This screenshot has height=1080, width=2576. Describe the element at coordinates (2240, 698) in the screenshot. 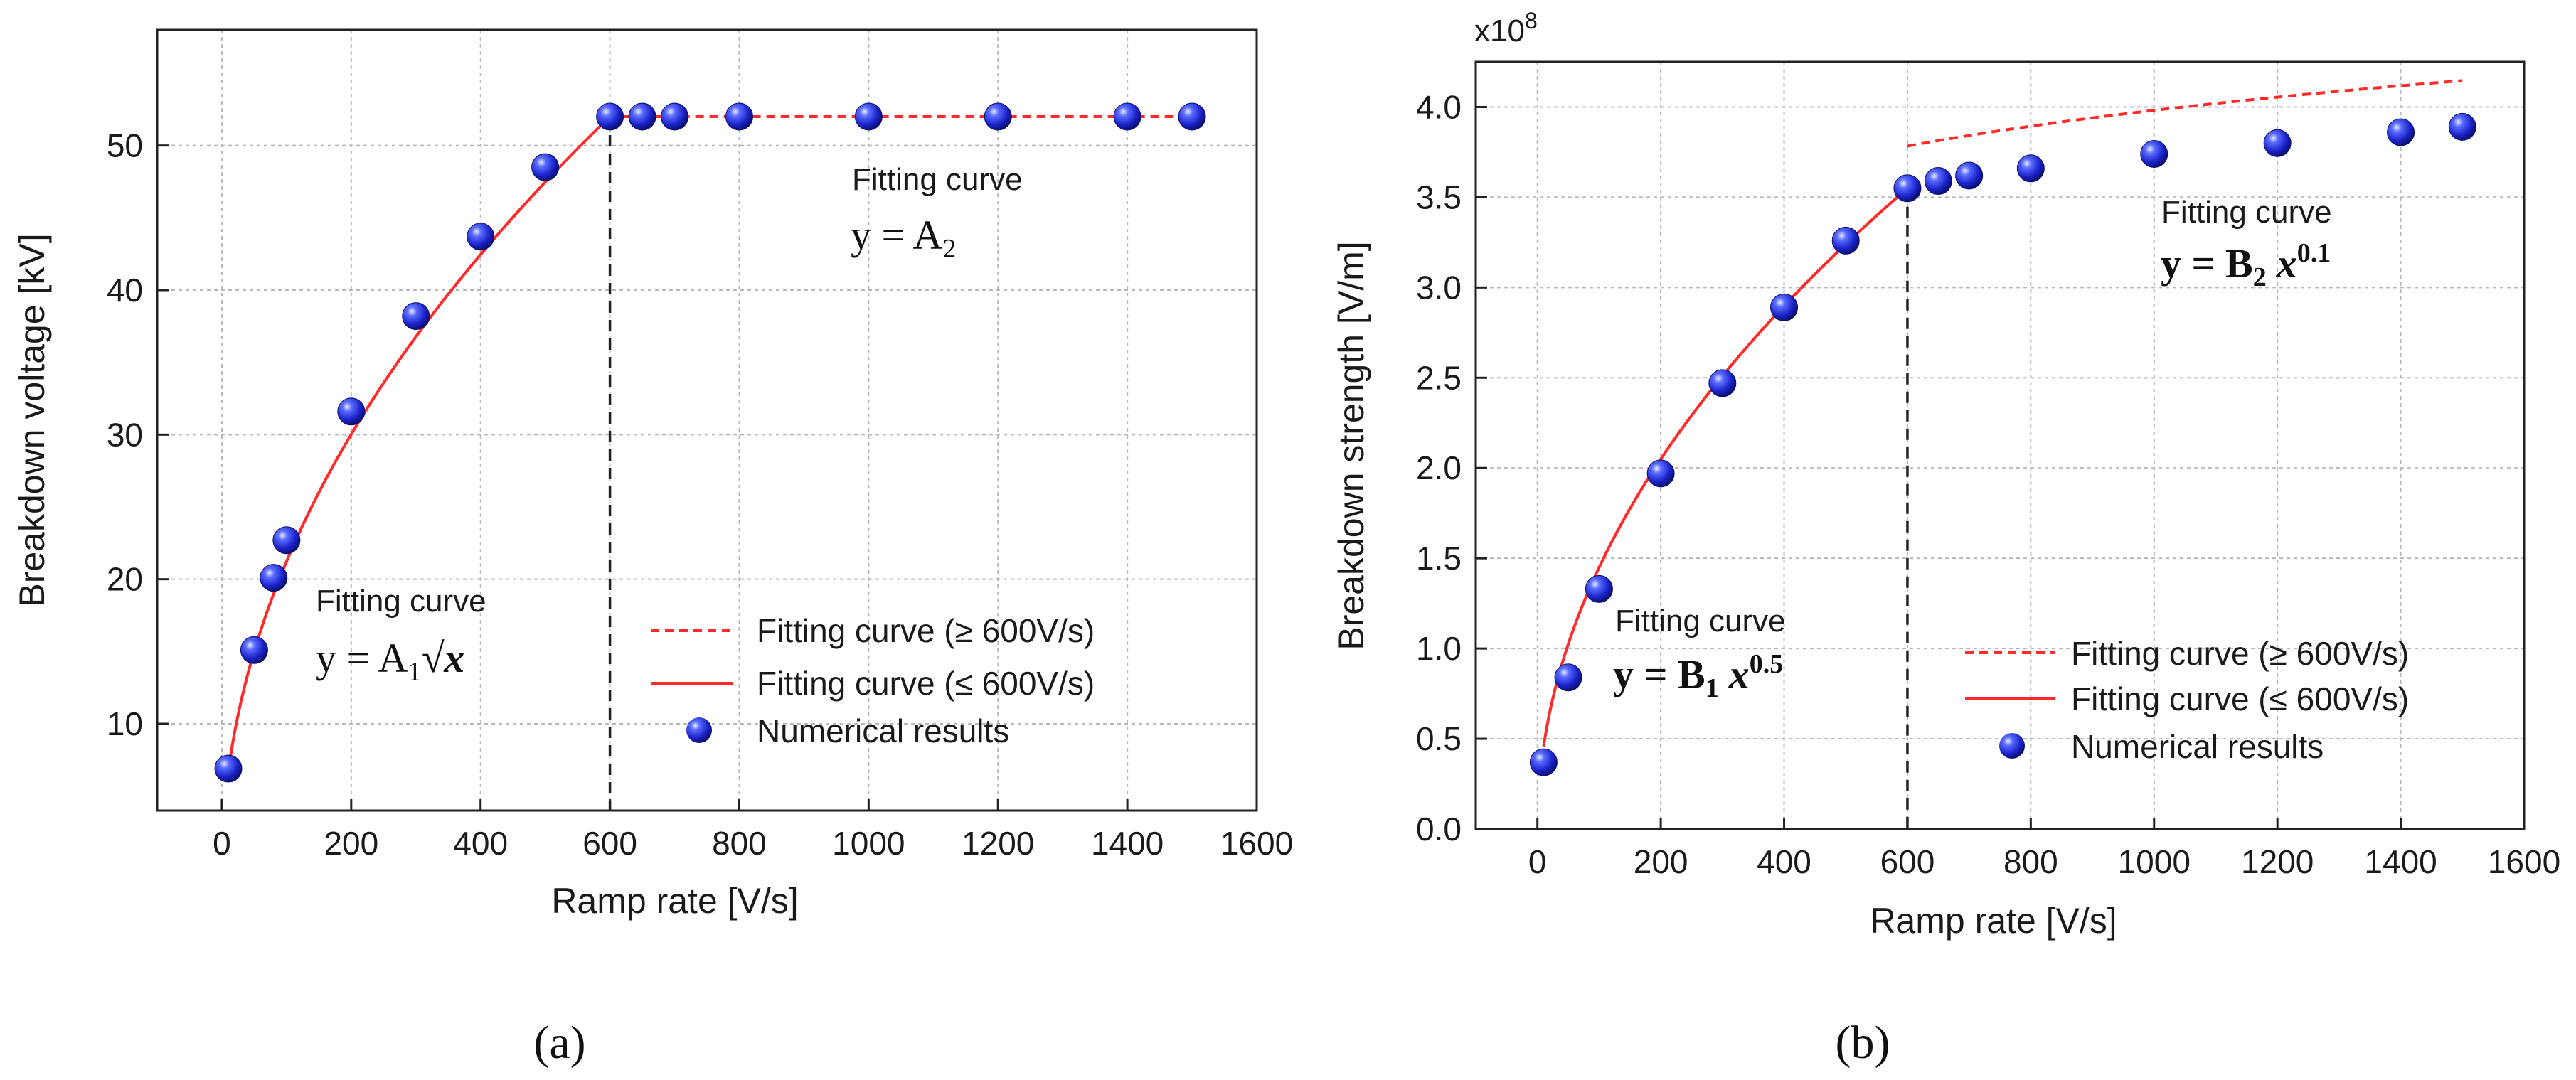

I see `legend-label: Fitting curve (≤ 600V/s)` at that location.